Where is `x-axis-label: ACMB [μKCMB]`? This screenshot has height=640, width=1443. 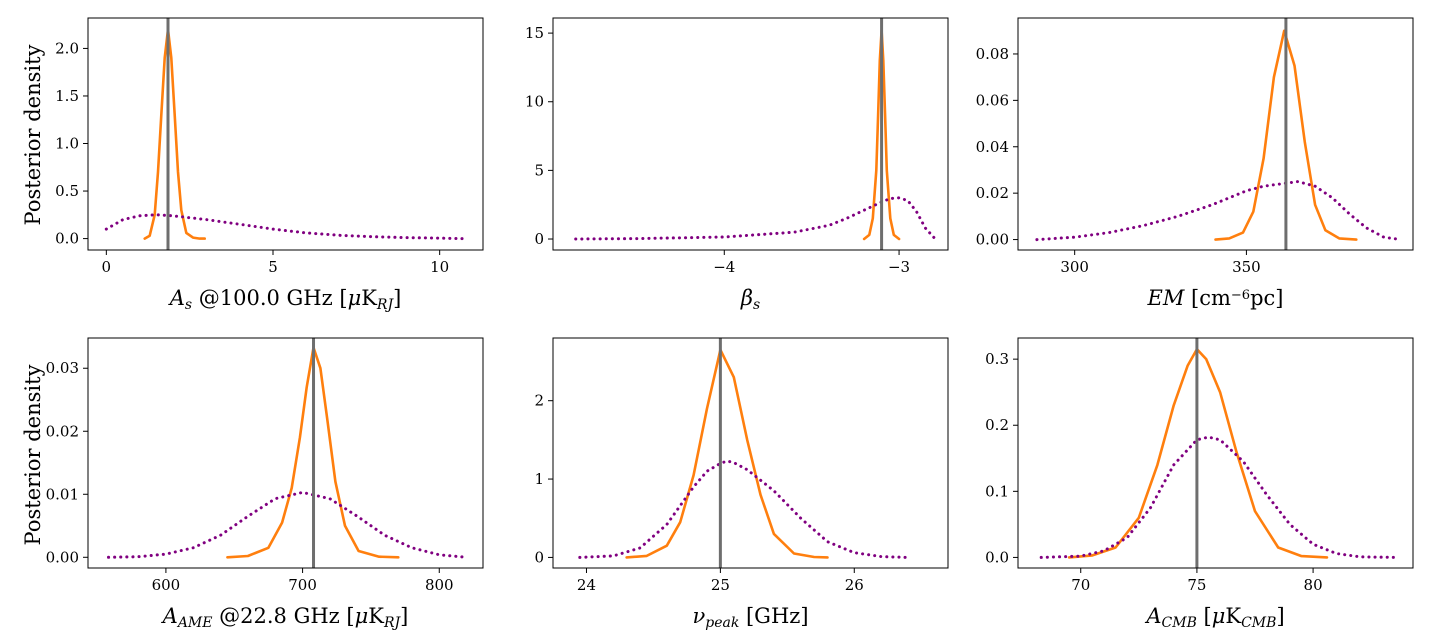 x-axis-label: ACMB [μKCMB] is located at coordinates (1214, 617).